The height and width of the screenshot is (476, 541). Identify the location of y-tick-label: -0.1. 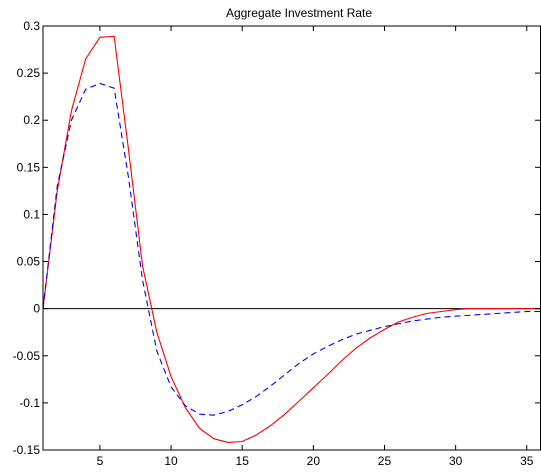
(29, 403).